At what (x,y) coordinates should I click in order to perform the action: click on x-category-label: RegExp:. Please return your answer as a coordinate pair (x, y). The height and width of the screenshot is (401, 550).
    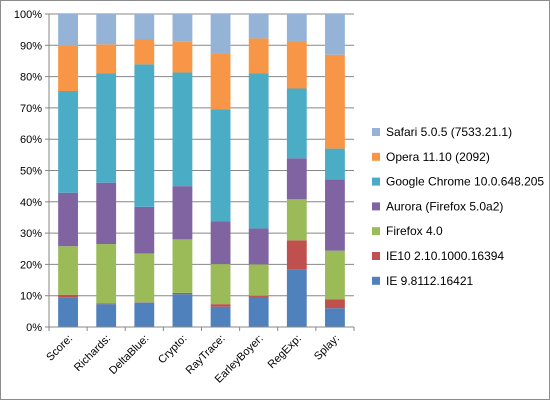
    Looking at the image, I should click on (285, 352).